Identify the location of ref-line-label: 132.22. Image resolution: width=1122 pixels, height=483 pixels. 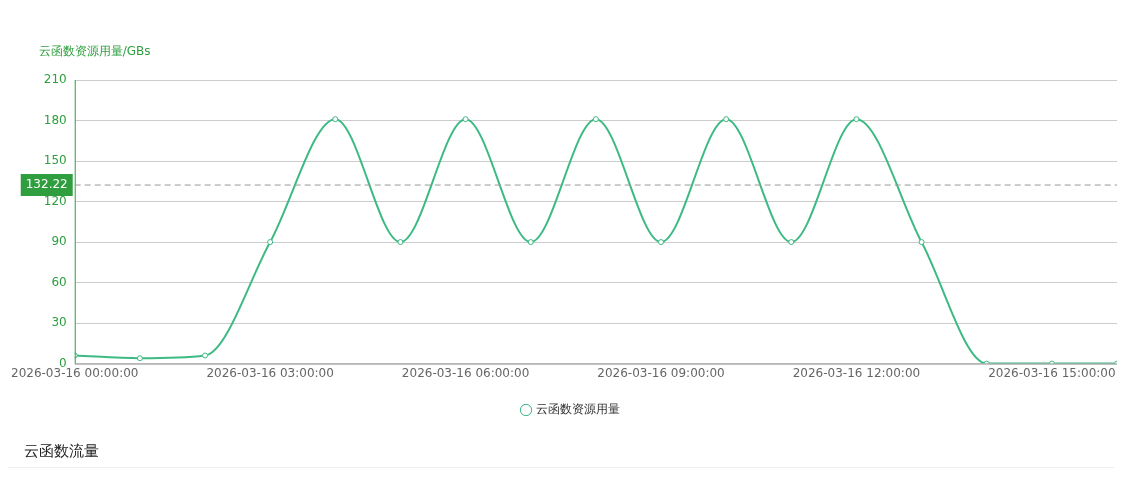
(46, 184).